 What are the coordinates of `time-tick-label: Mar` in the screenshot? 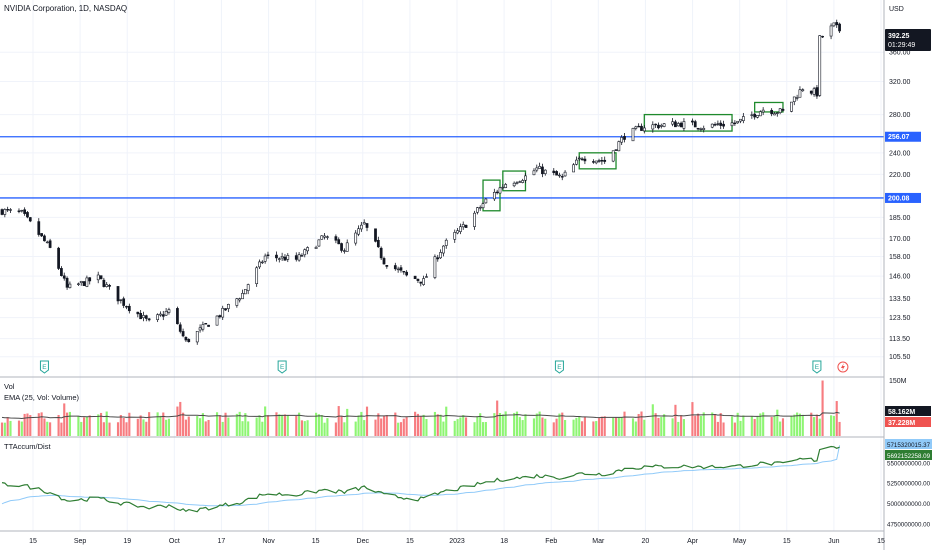 It's located at (598, 541).